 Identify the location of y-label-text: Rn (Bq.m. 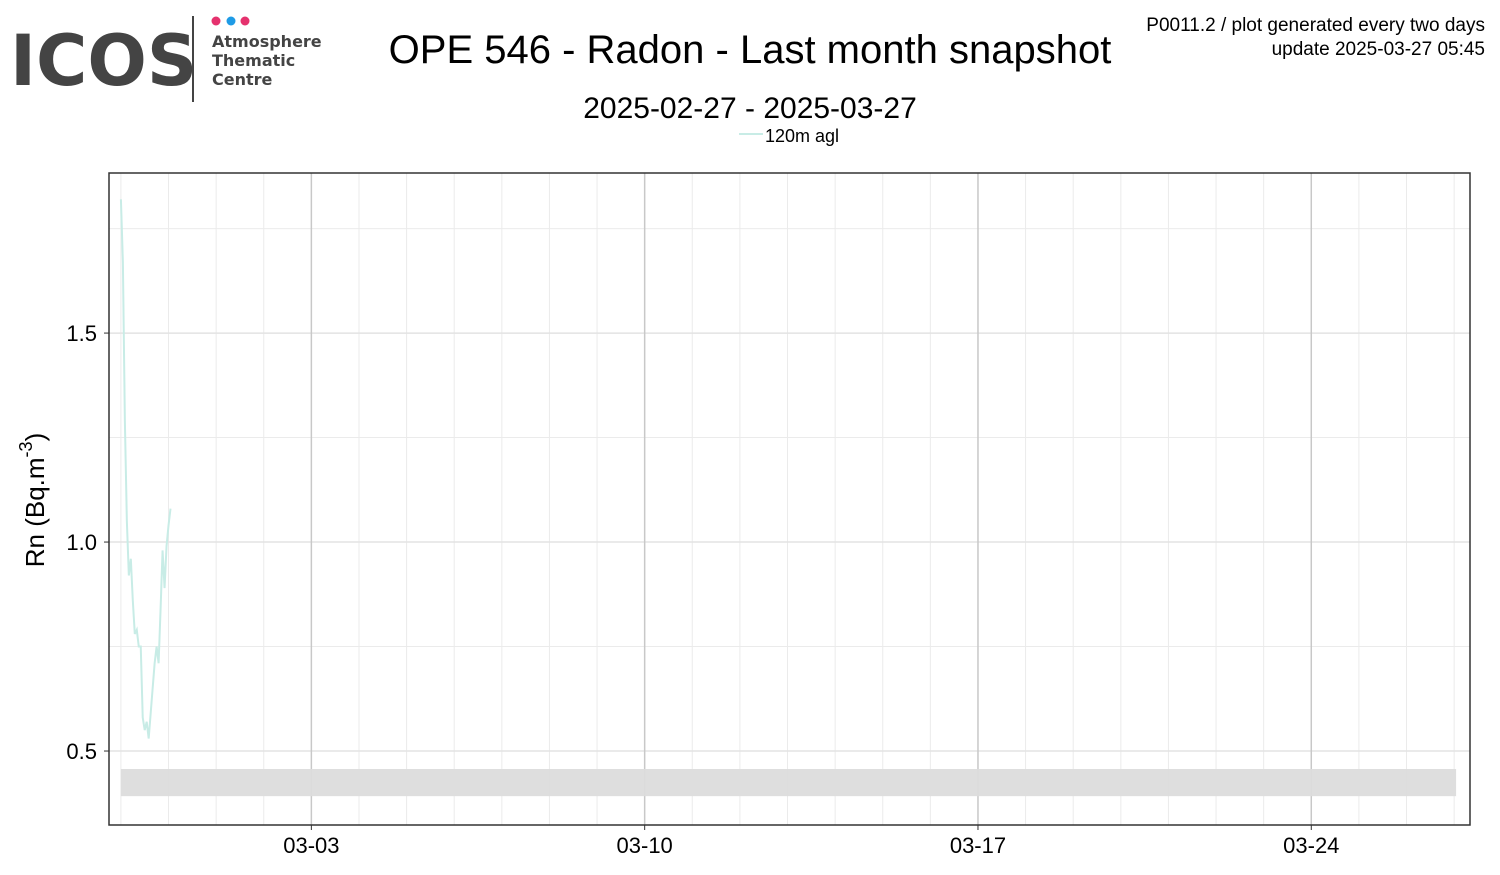
(35, 512).